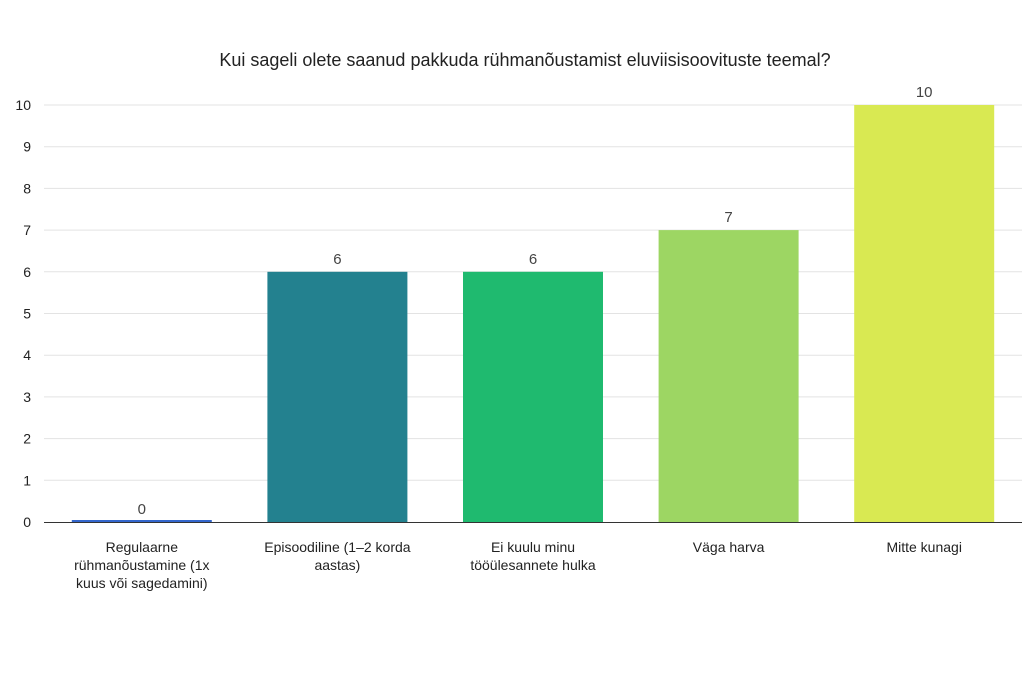  I want to click on x-category-label-line: Mitte kunagi, so click(923, 547).